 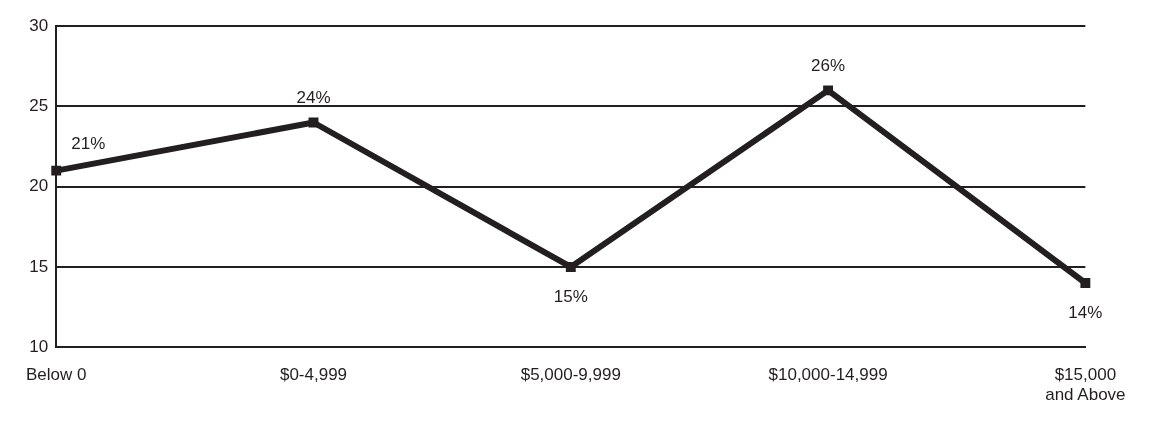 What do you see at coordinates (570, 375) in the screenshot?
I see `x-tick-label: $5,000-9,999` at bounding box center [570, 375].